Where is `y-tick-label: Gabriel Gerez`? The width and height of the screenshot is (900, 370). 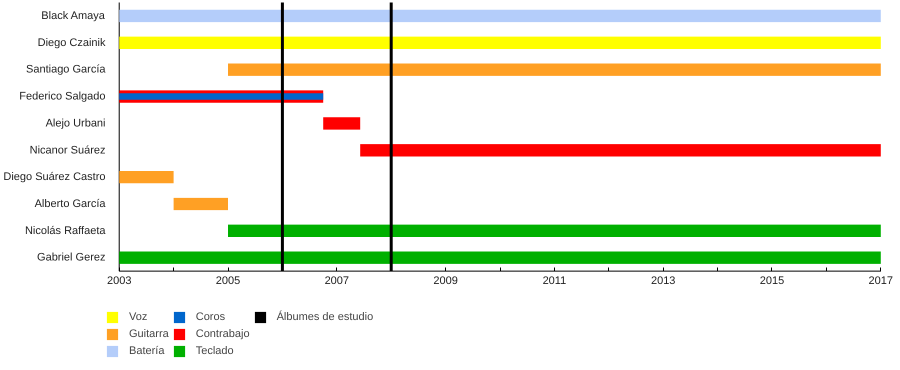 y-tick-label: Gabriel Gerez is located at coordinates (71, 258).